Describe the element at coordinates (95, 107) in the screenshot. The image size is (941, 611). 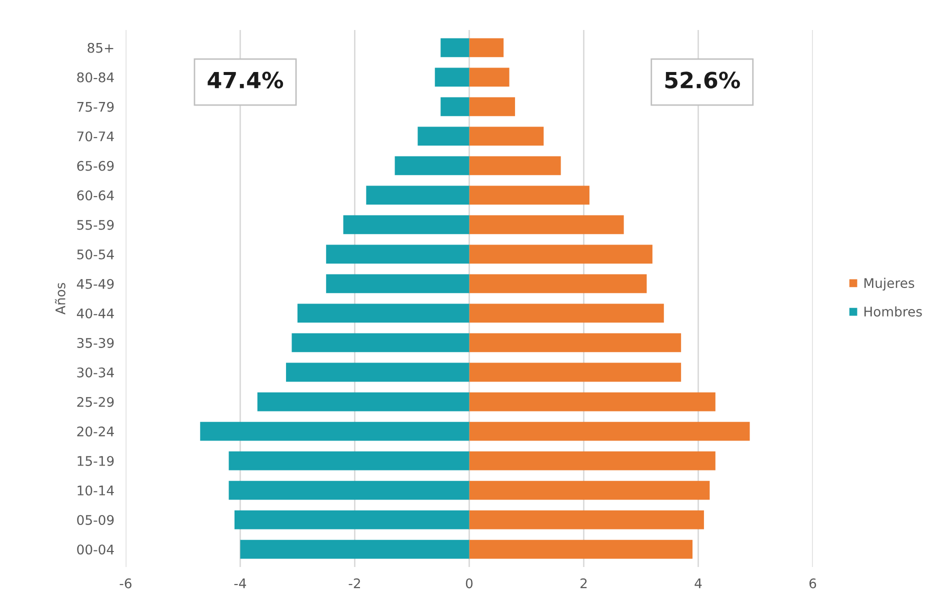
I see `y-tick-label: 75-79` at that location.